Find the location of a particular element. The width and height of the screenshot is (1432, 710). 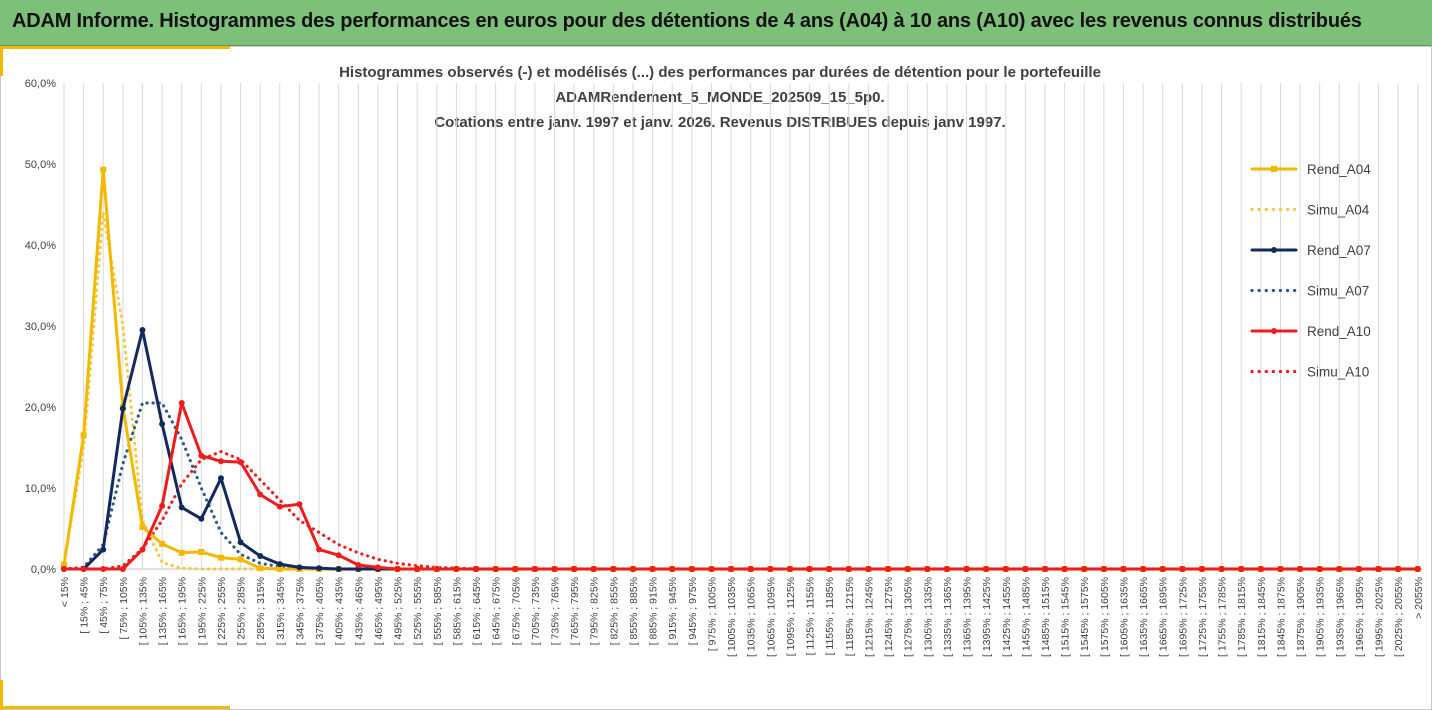

x-tick-label: [ 1395% ; 1425% is located at coordinates (987, 617).